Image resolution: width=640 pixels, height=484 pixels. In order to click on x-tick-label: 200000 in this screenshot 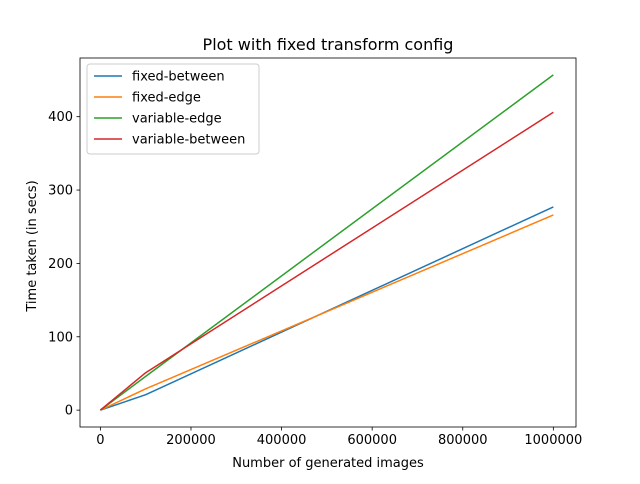, I will do `click(191, 440)`.